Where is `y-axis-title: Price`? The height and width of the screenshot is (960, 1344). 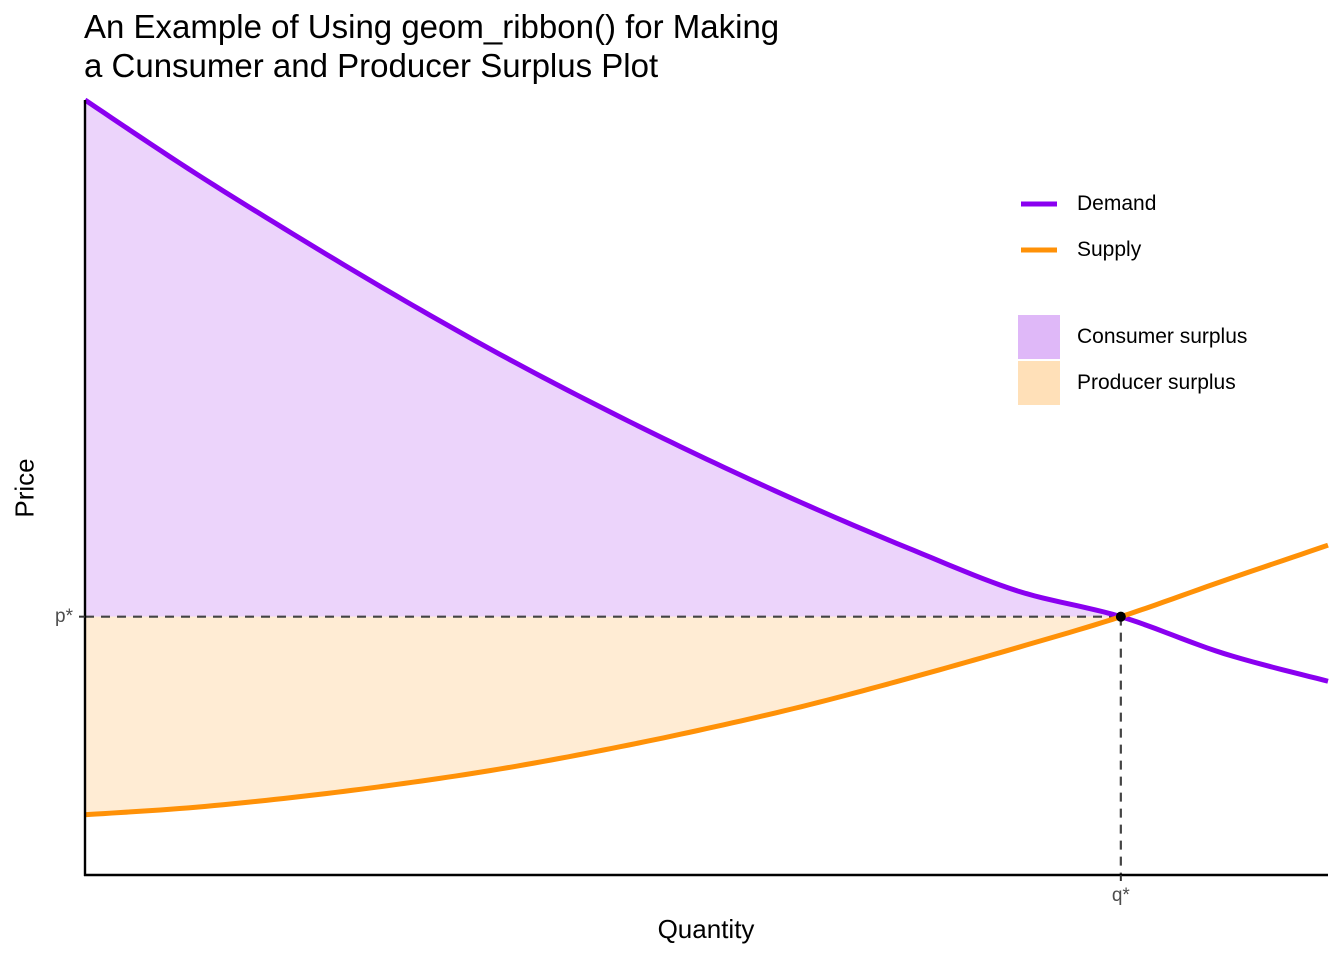 y-axis-title: Price is located at coordinates (24, 488).